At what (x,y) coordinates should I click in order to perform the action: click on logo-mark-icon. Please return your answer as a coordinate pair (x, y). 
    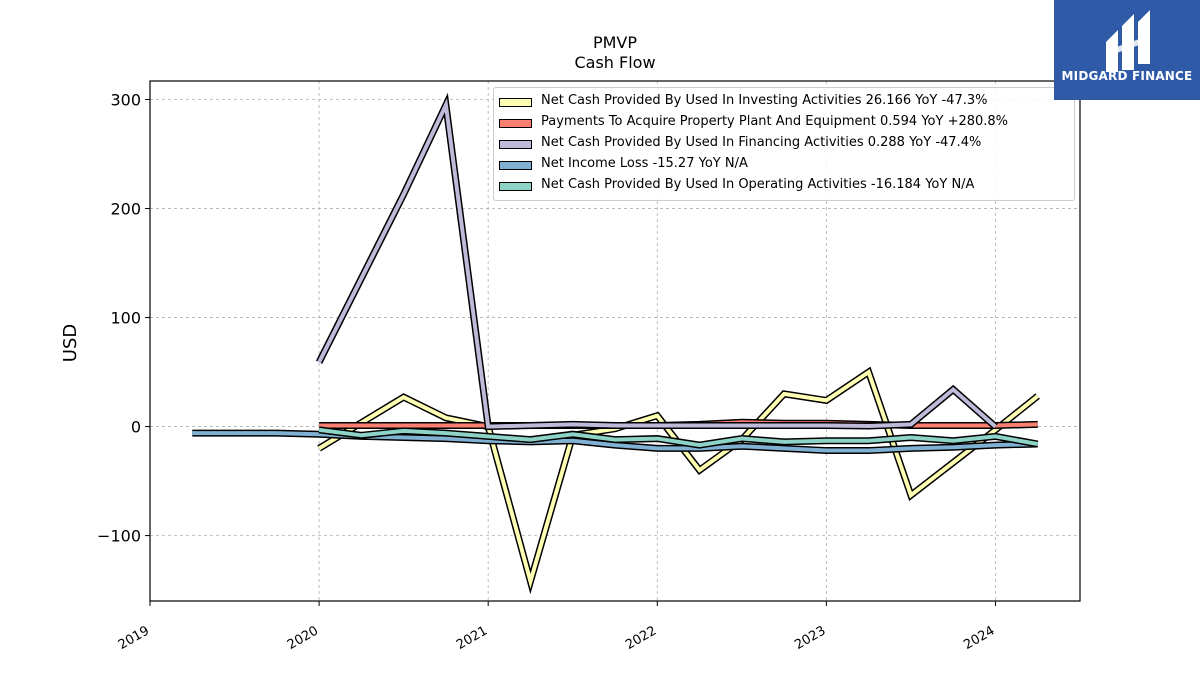
    Looking at the image, I should click on (1128, 41).